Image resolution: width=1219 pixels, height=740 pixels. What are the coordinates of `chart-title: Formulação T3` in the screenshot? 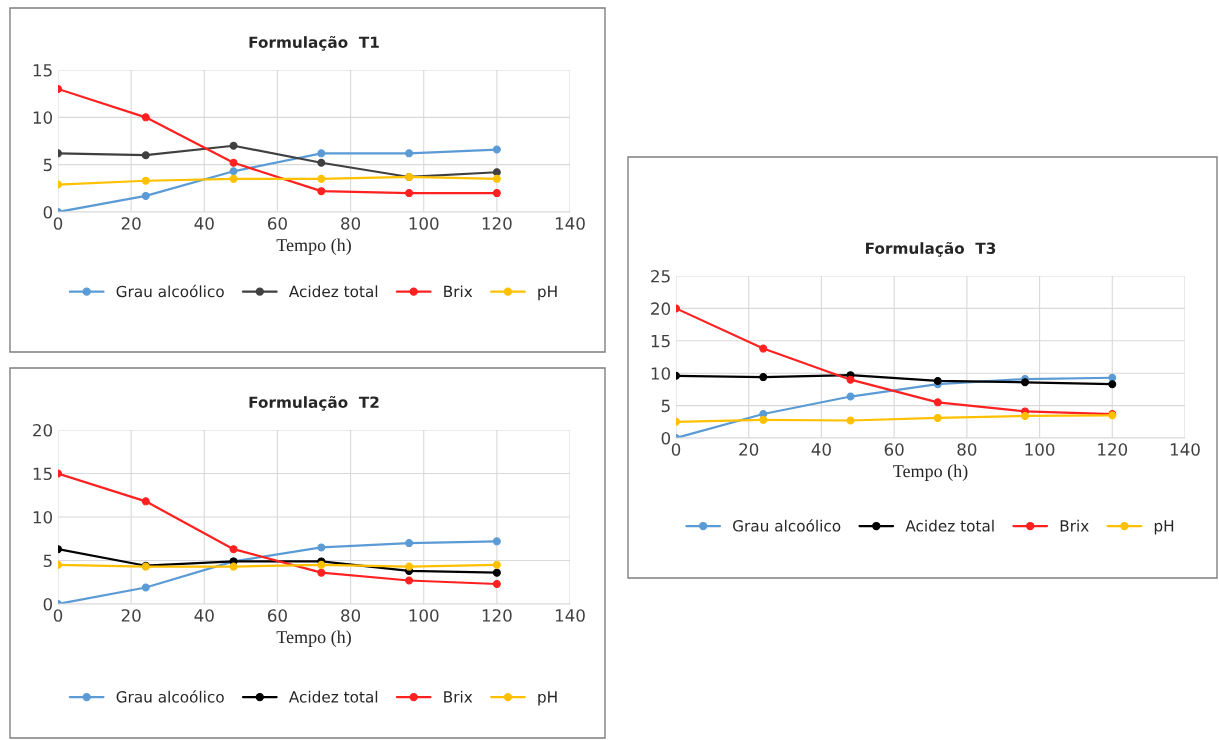 It's located at (931, 249).